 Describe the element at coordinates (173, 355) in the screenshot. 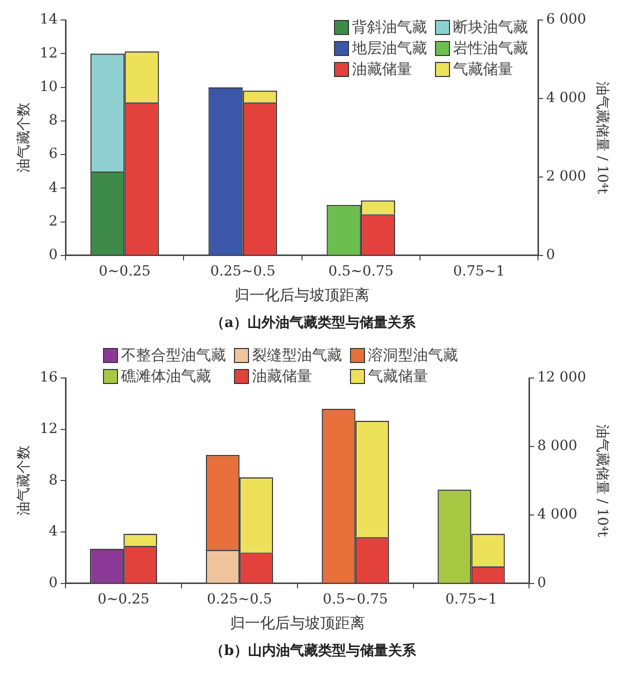

I see `legend-label: 不整合型油气藏` at that location.